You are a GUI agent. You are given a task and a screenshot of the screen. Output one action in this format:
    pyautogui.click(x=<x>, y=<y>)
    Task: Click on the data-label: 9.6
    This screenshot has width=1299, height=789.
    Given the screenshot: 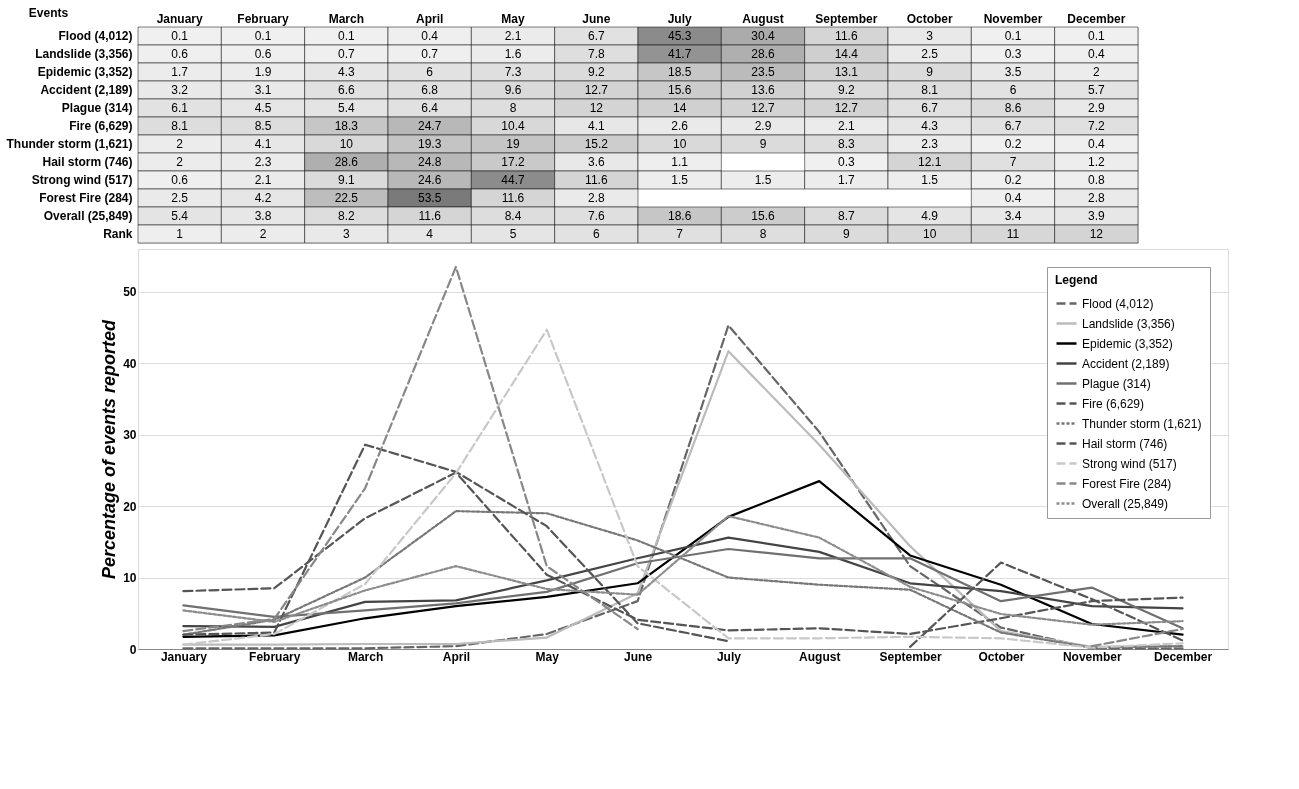 What is the action you would take?
    pyautogui.click(x=513, y=90)
    